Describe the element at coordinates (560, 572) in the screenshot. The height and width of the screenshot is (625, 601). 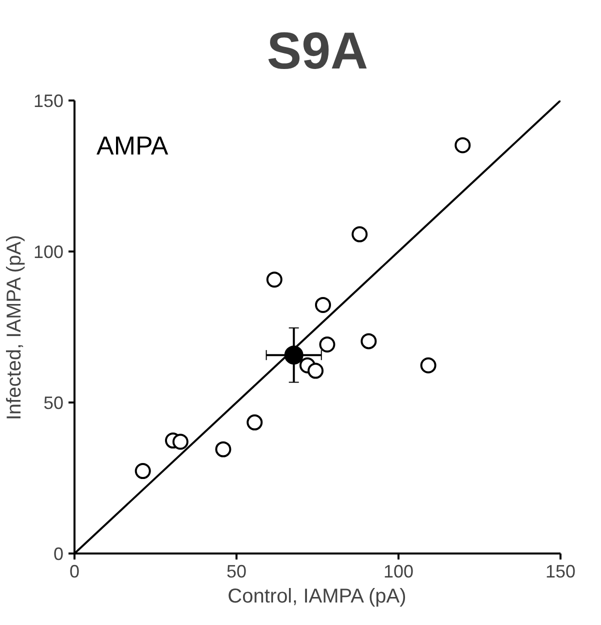
I see `x-tick-label: 150` at that location.